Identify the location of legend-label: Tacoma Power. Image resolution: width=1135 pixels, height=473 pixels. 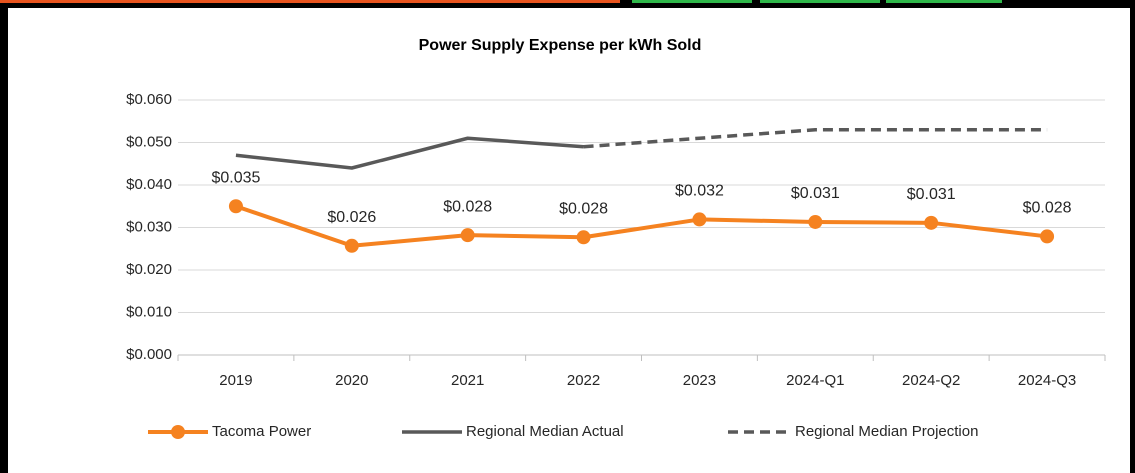
(261, 431).